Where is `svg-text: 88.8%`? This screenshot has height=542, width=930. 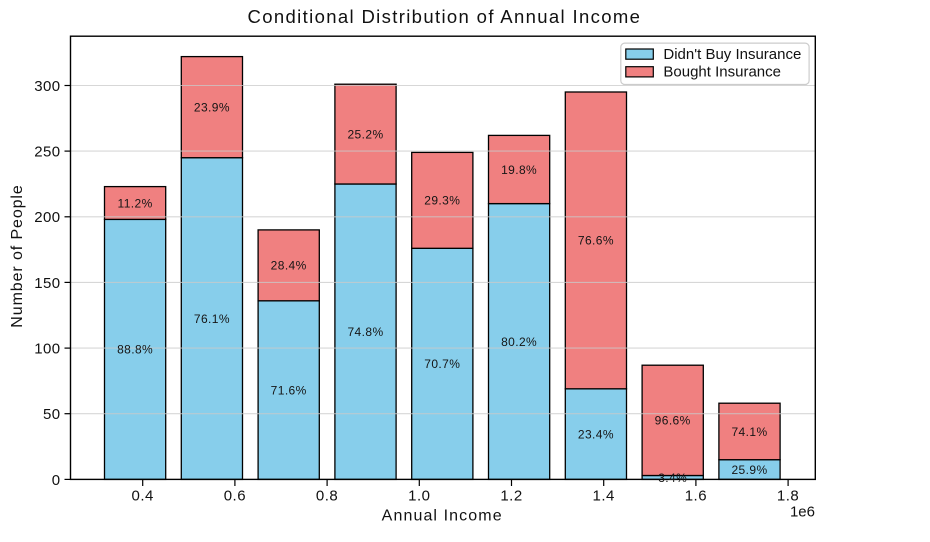 svg-text: 88.8% is located at coordinates (135, 350).